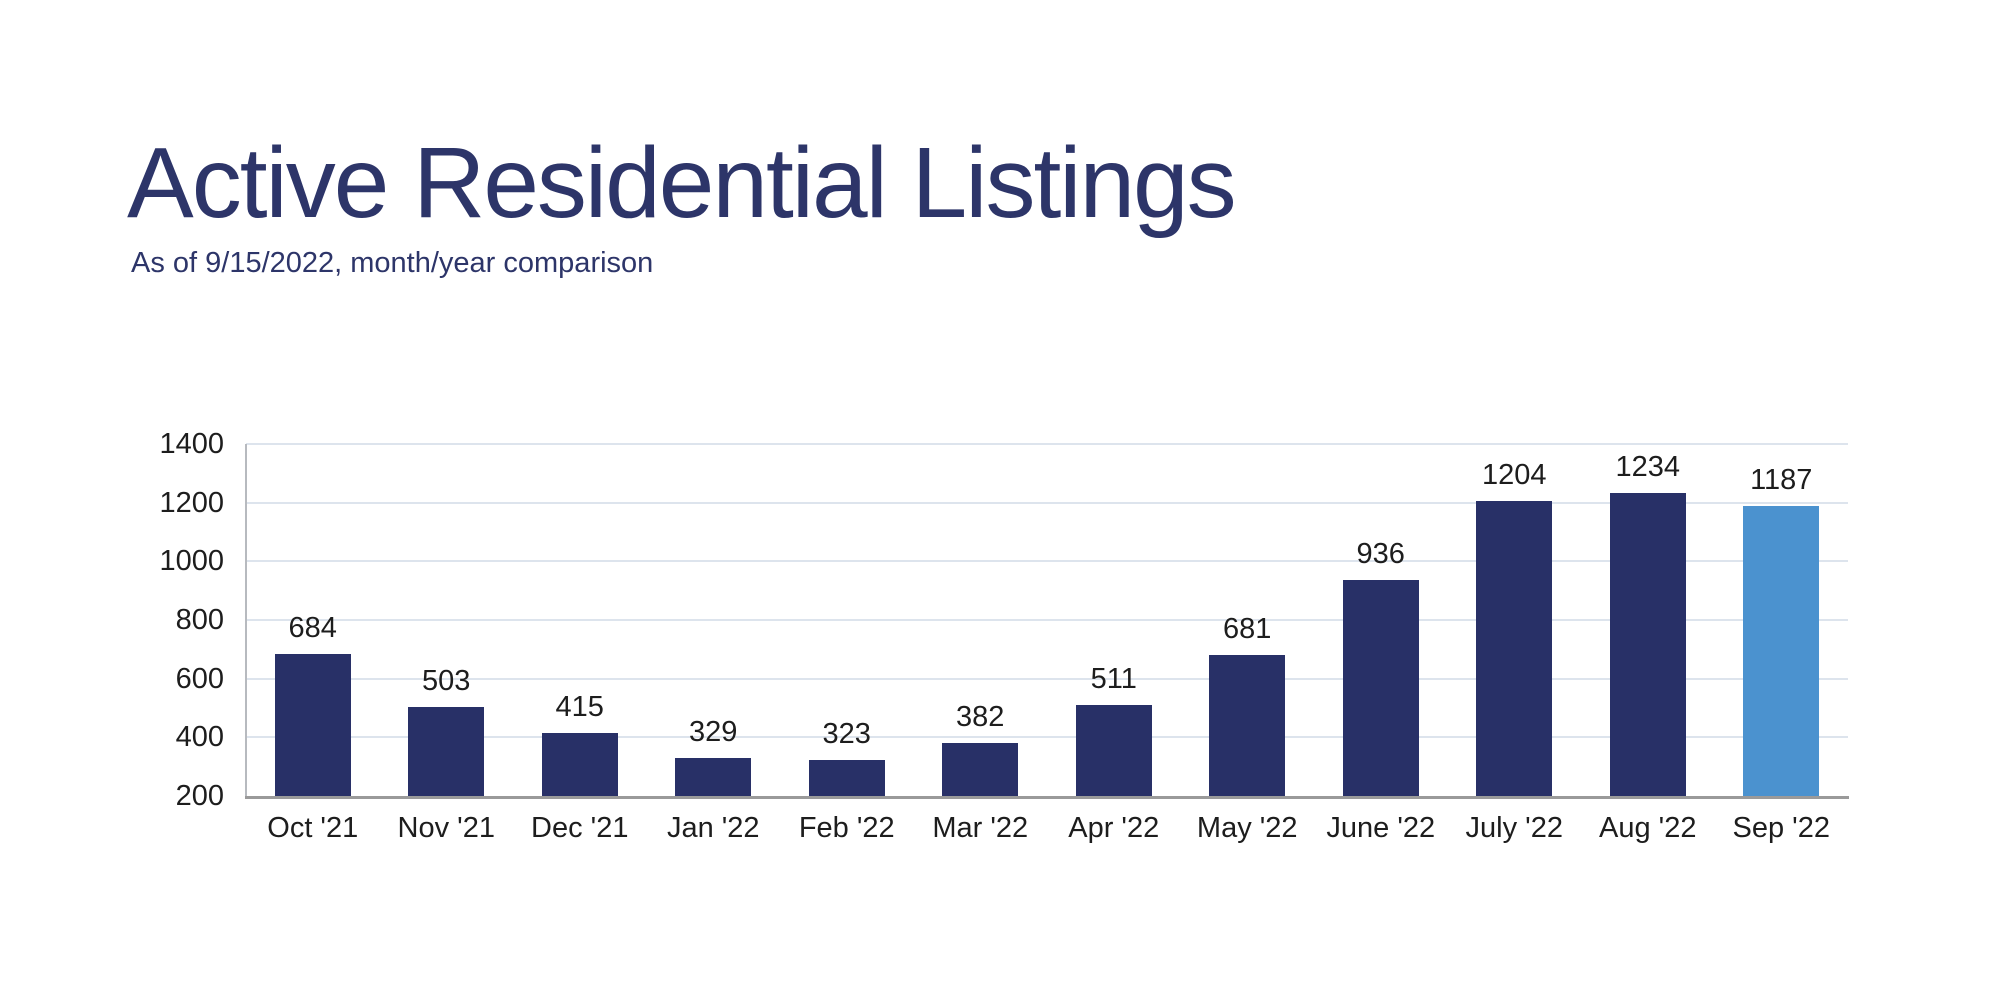  What do you see at coordinates (199, 620) in the screenshot?
I see `y-axis-tick-label: 800` at bounding box center [199, 620].